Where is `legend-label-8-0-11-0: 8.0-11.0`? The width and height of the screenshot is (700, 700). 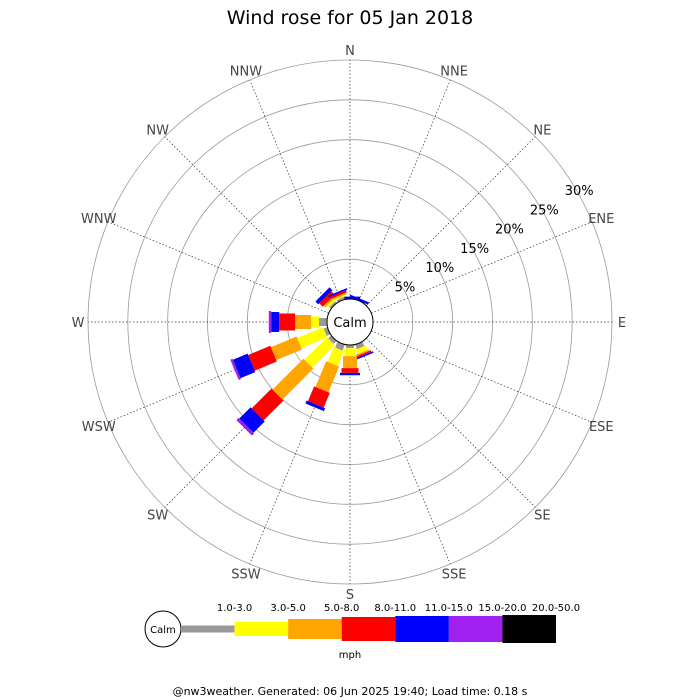
legend-label-8-0-11-0: 8.0-11.0 is located at coordinates (395, 608).